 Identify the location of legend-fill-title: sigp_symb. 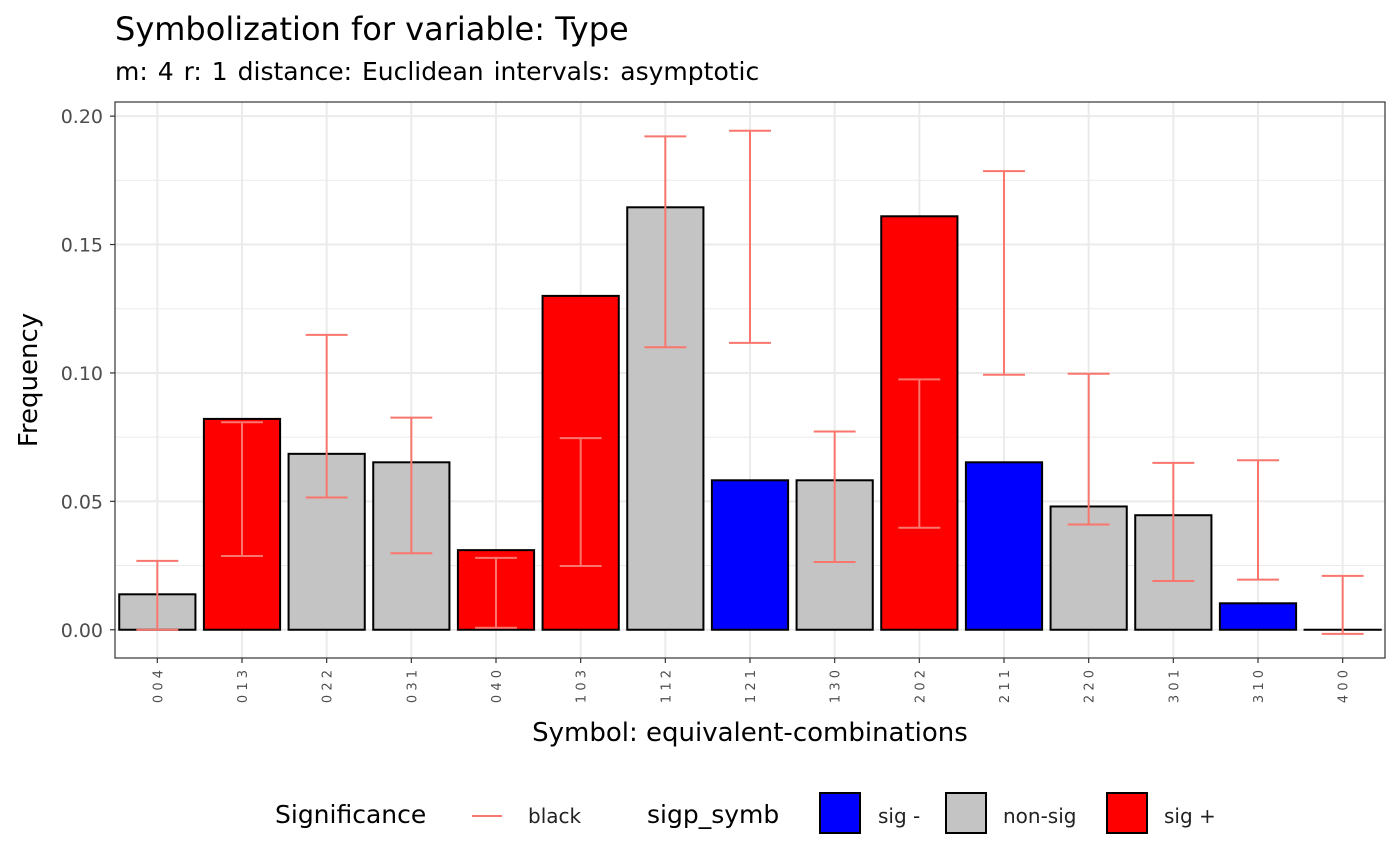
(713, 814).